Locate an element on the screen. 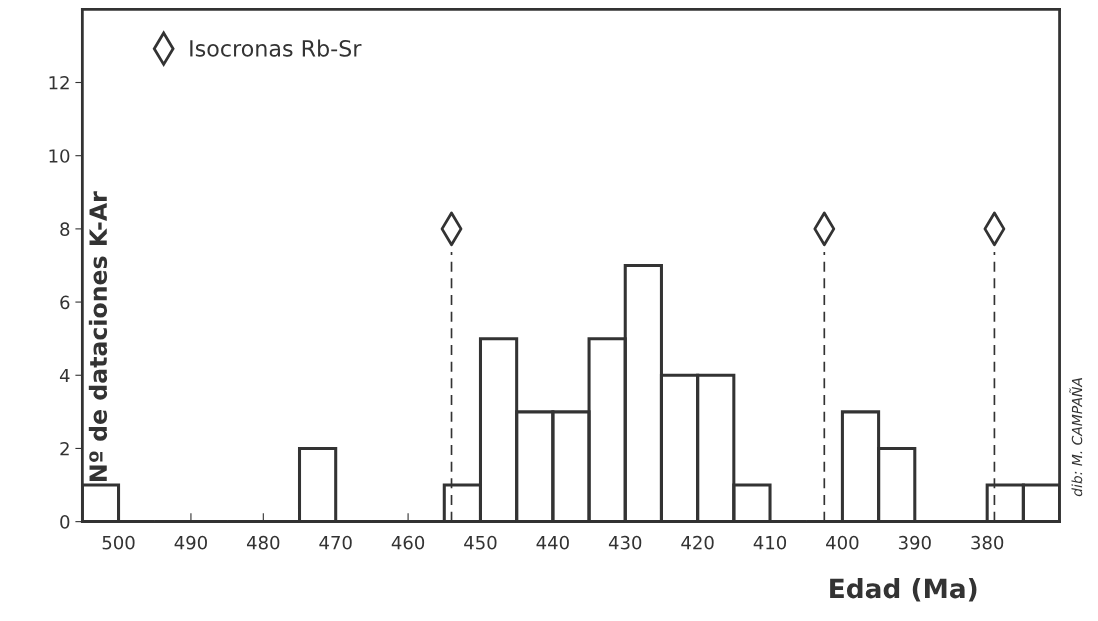 This screenshot has height=621, width=1098. x-axis-title: Edad (Ma) is located at coordinates (903, 590).